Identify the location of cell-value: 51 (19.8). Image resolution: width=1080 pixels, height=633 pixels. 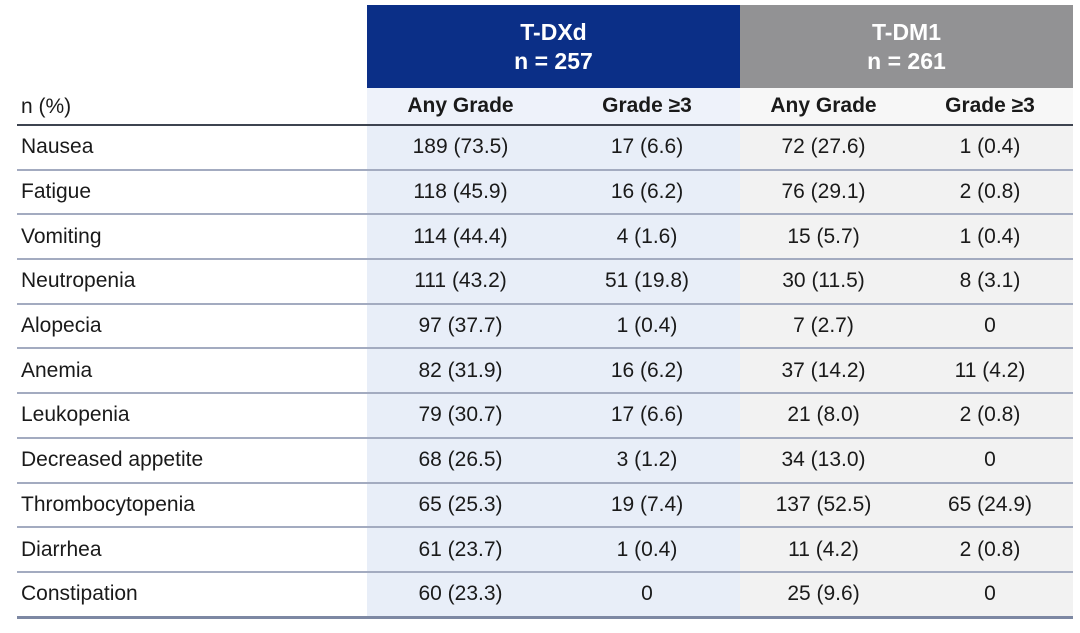
(647, 281).